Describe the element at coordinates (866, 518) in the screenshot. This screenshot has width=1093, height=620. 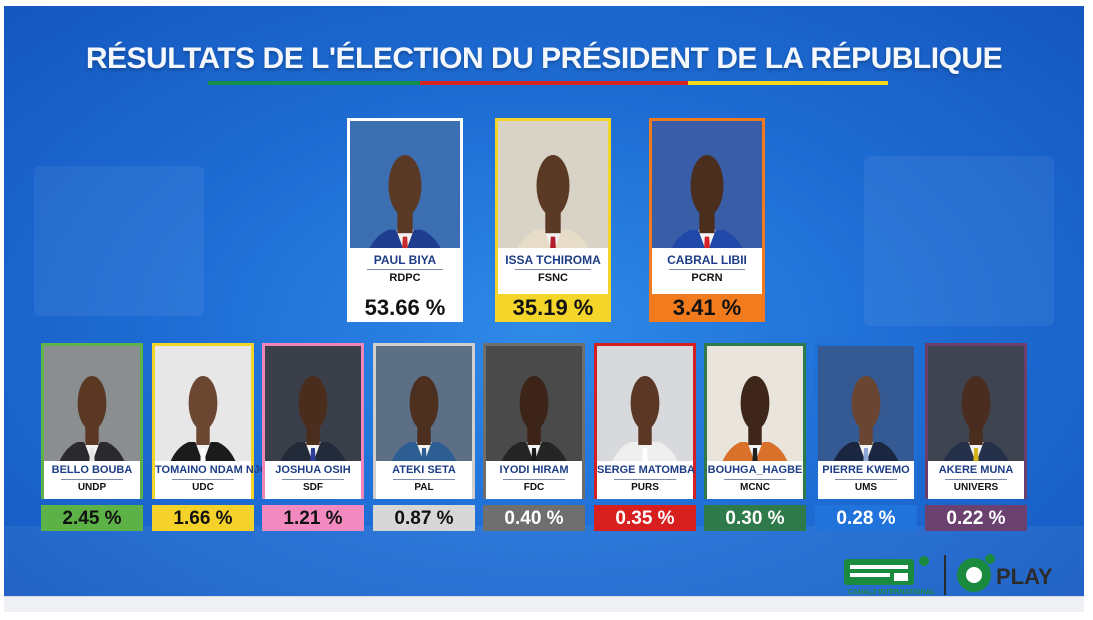
I see `candidate-percent: 0.28 %` at that location.